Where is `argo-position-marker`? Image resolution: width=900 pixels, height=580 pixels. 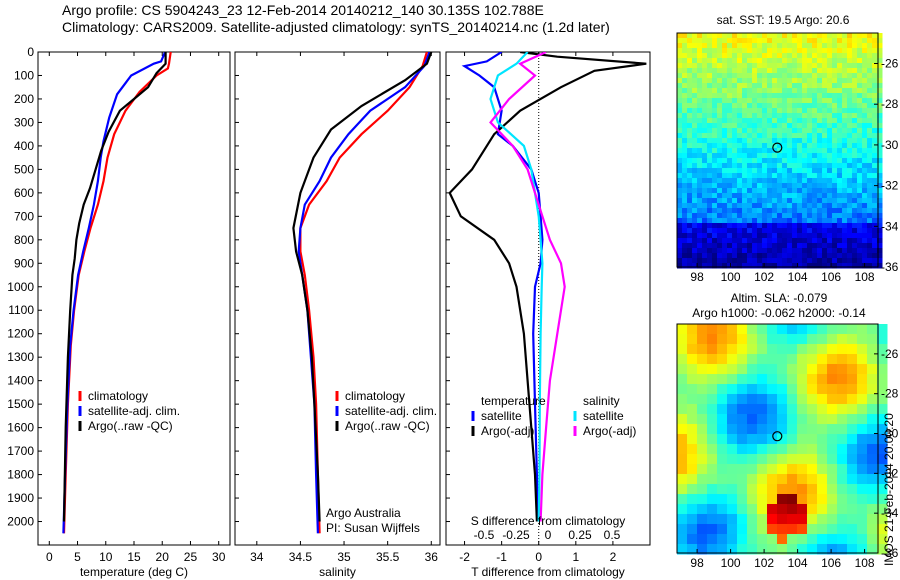 argo-position-marker is located at coordinates (777, 436).